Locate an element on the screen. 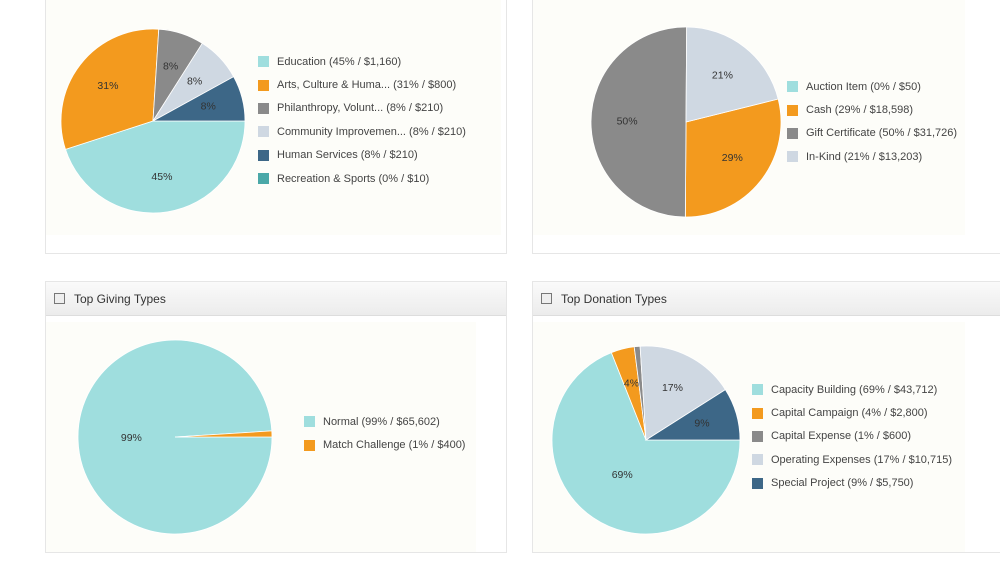 The image size is (1000, 561). slice-label: 99% is located at coordinates (131, 438).